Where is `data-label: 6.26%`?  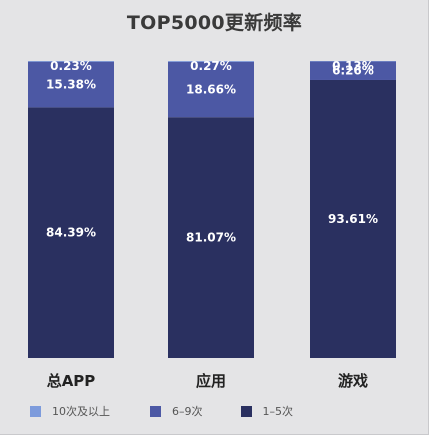
data-label: 6.26% is located at coordinates (353, 71).